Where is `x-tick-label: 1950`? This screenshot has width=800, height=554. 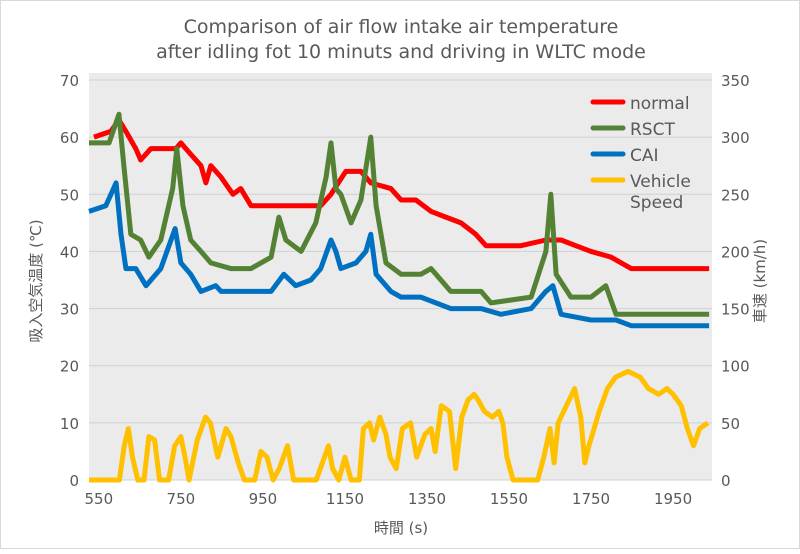 x-tick-label: 1950 is located at coordinates (673, 499).